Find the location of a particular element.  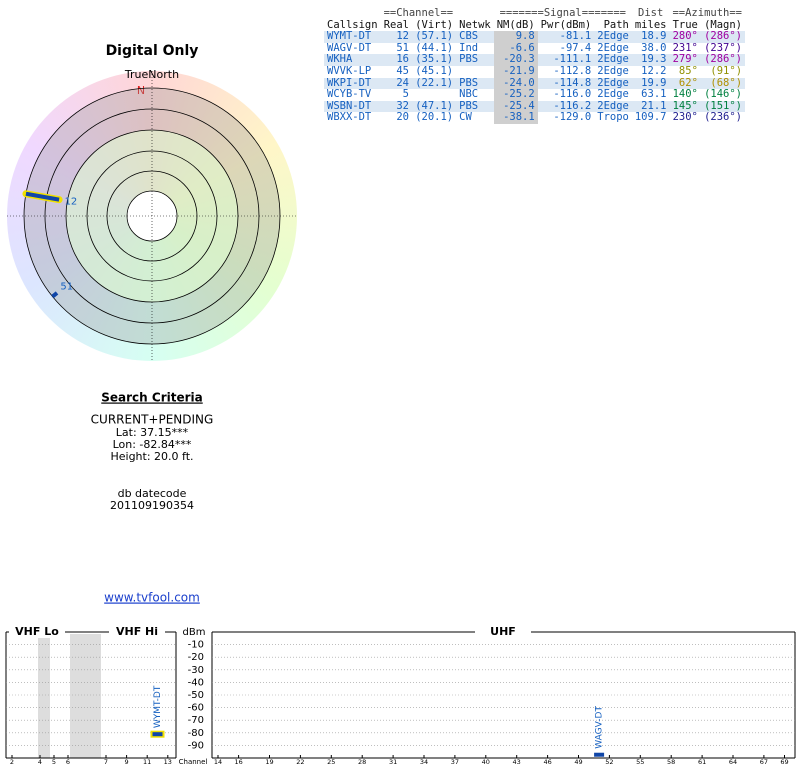

table-cell: 12 is located at coordinates (396, 37).